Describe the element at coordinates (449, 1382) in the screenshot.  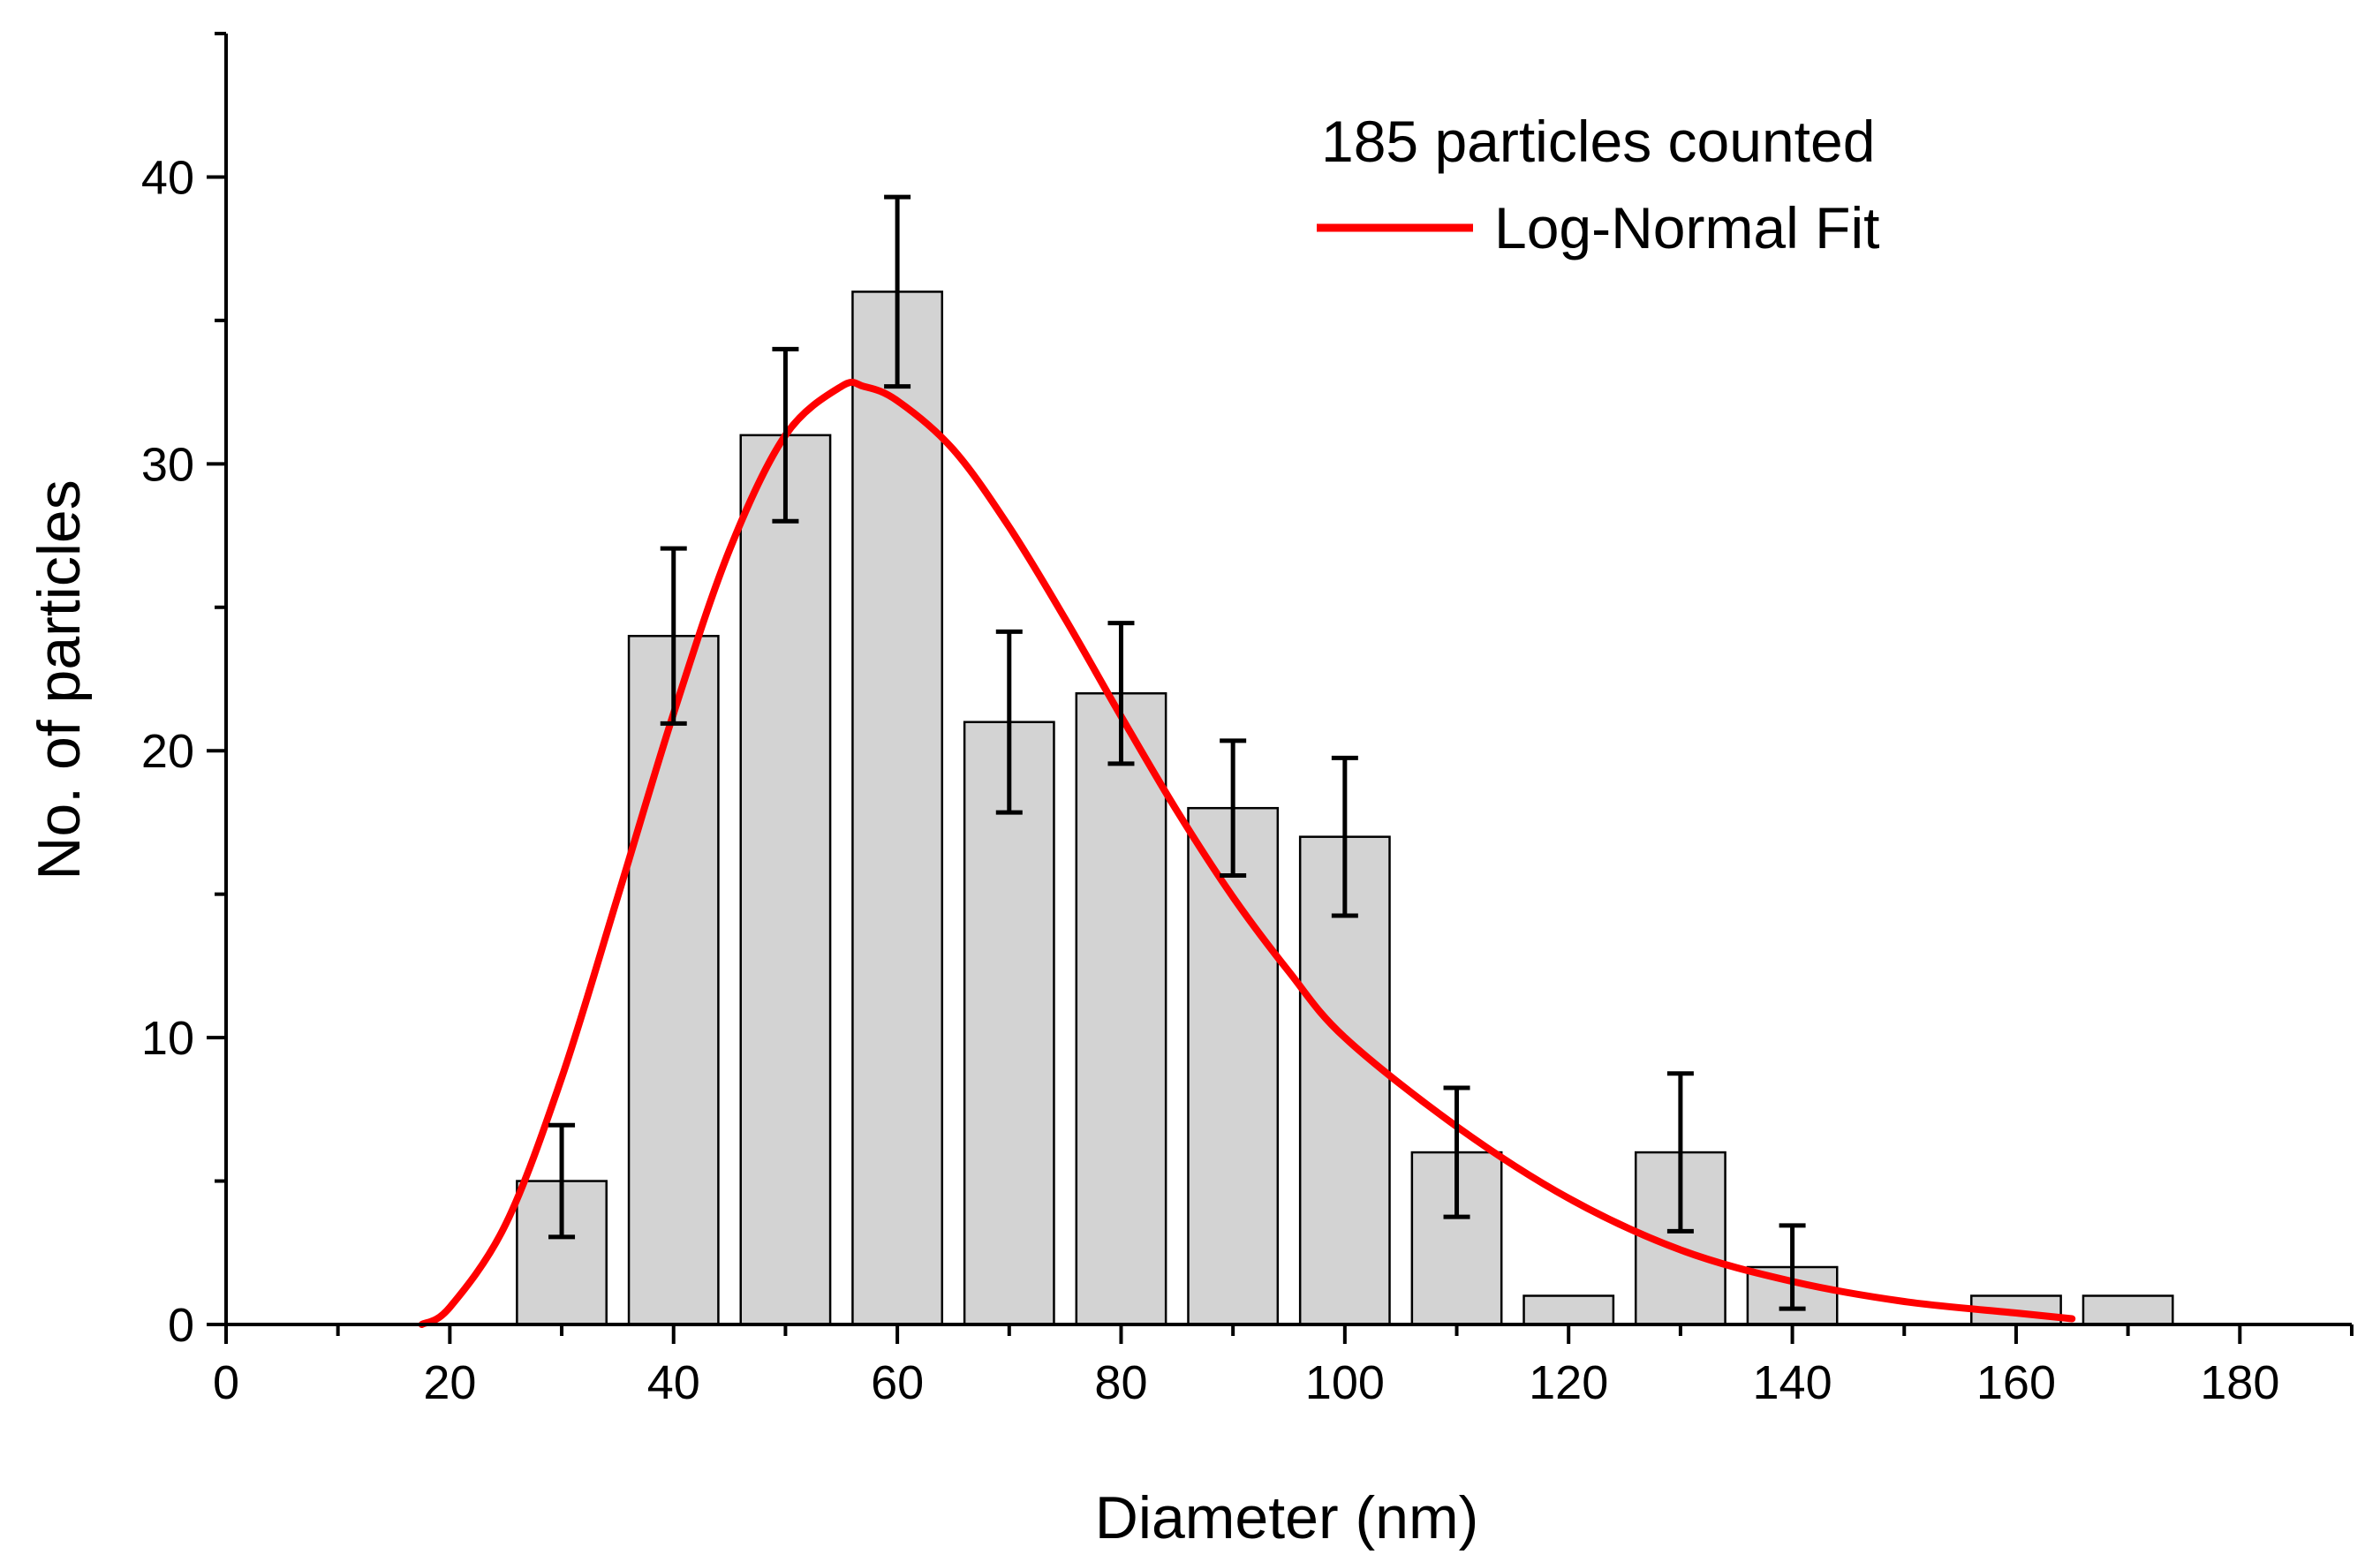
I see `x-tick-label-20: 20` at that location.